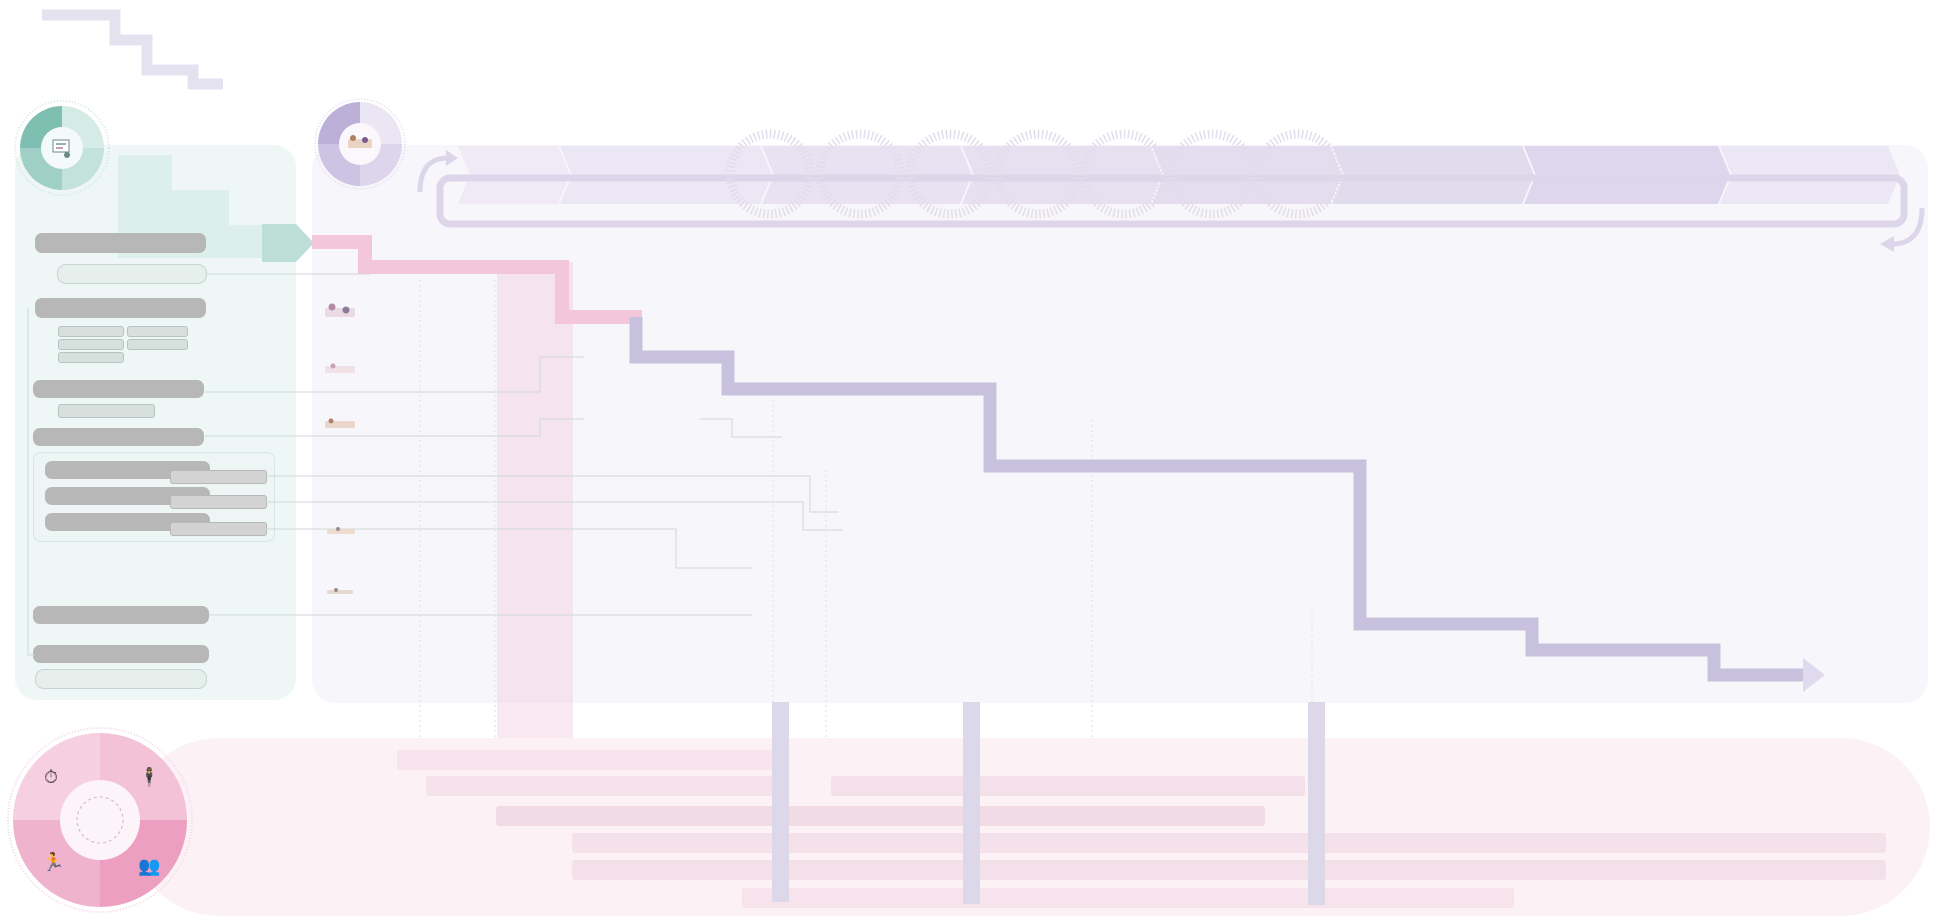 The width and height of the screenshot is (1941, 920). I want to click on pink-staircase-path, so click(477, 279).